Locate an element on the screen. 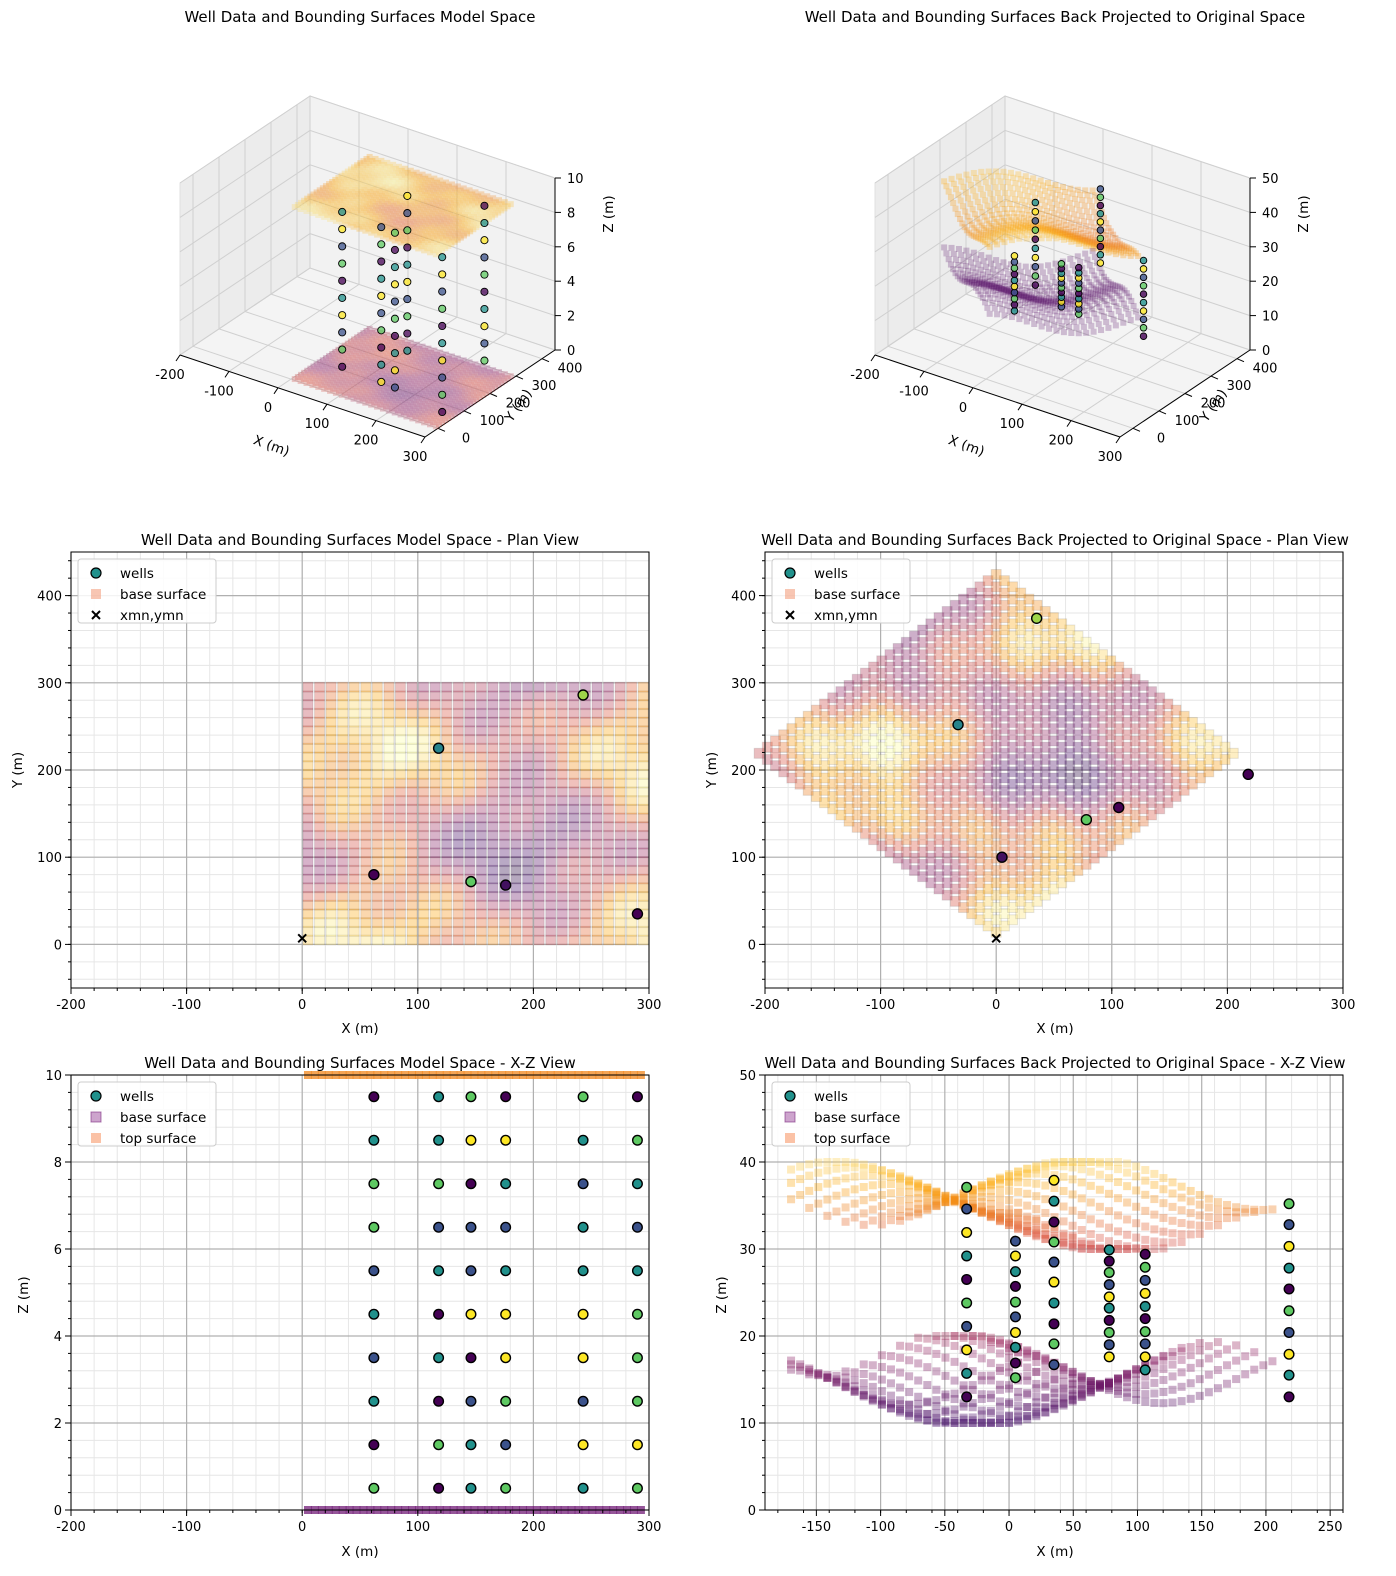  p1-ytick-mark is located at coordinates (441, 429).